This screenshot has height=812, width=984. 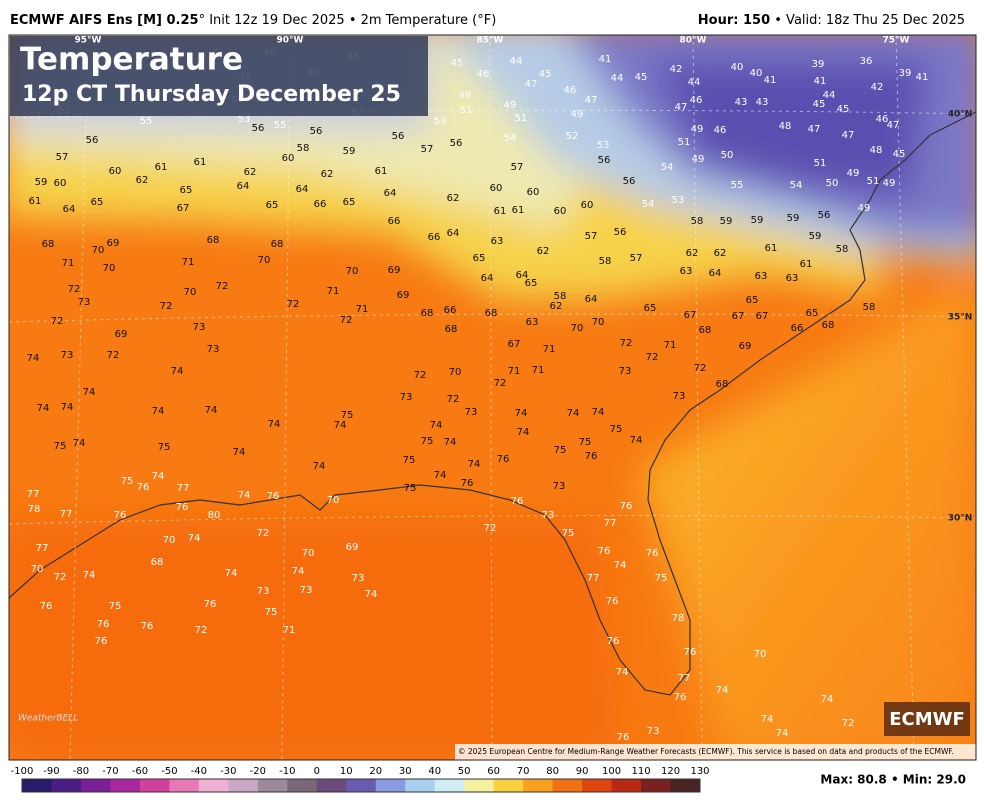 What do you see at coordinates (681, 107) in the screenshot?
I see `station-value: 47` at bounding box center [681, 107].